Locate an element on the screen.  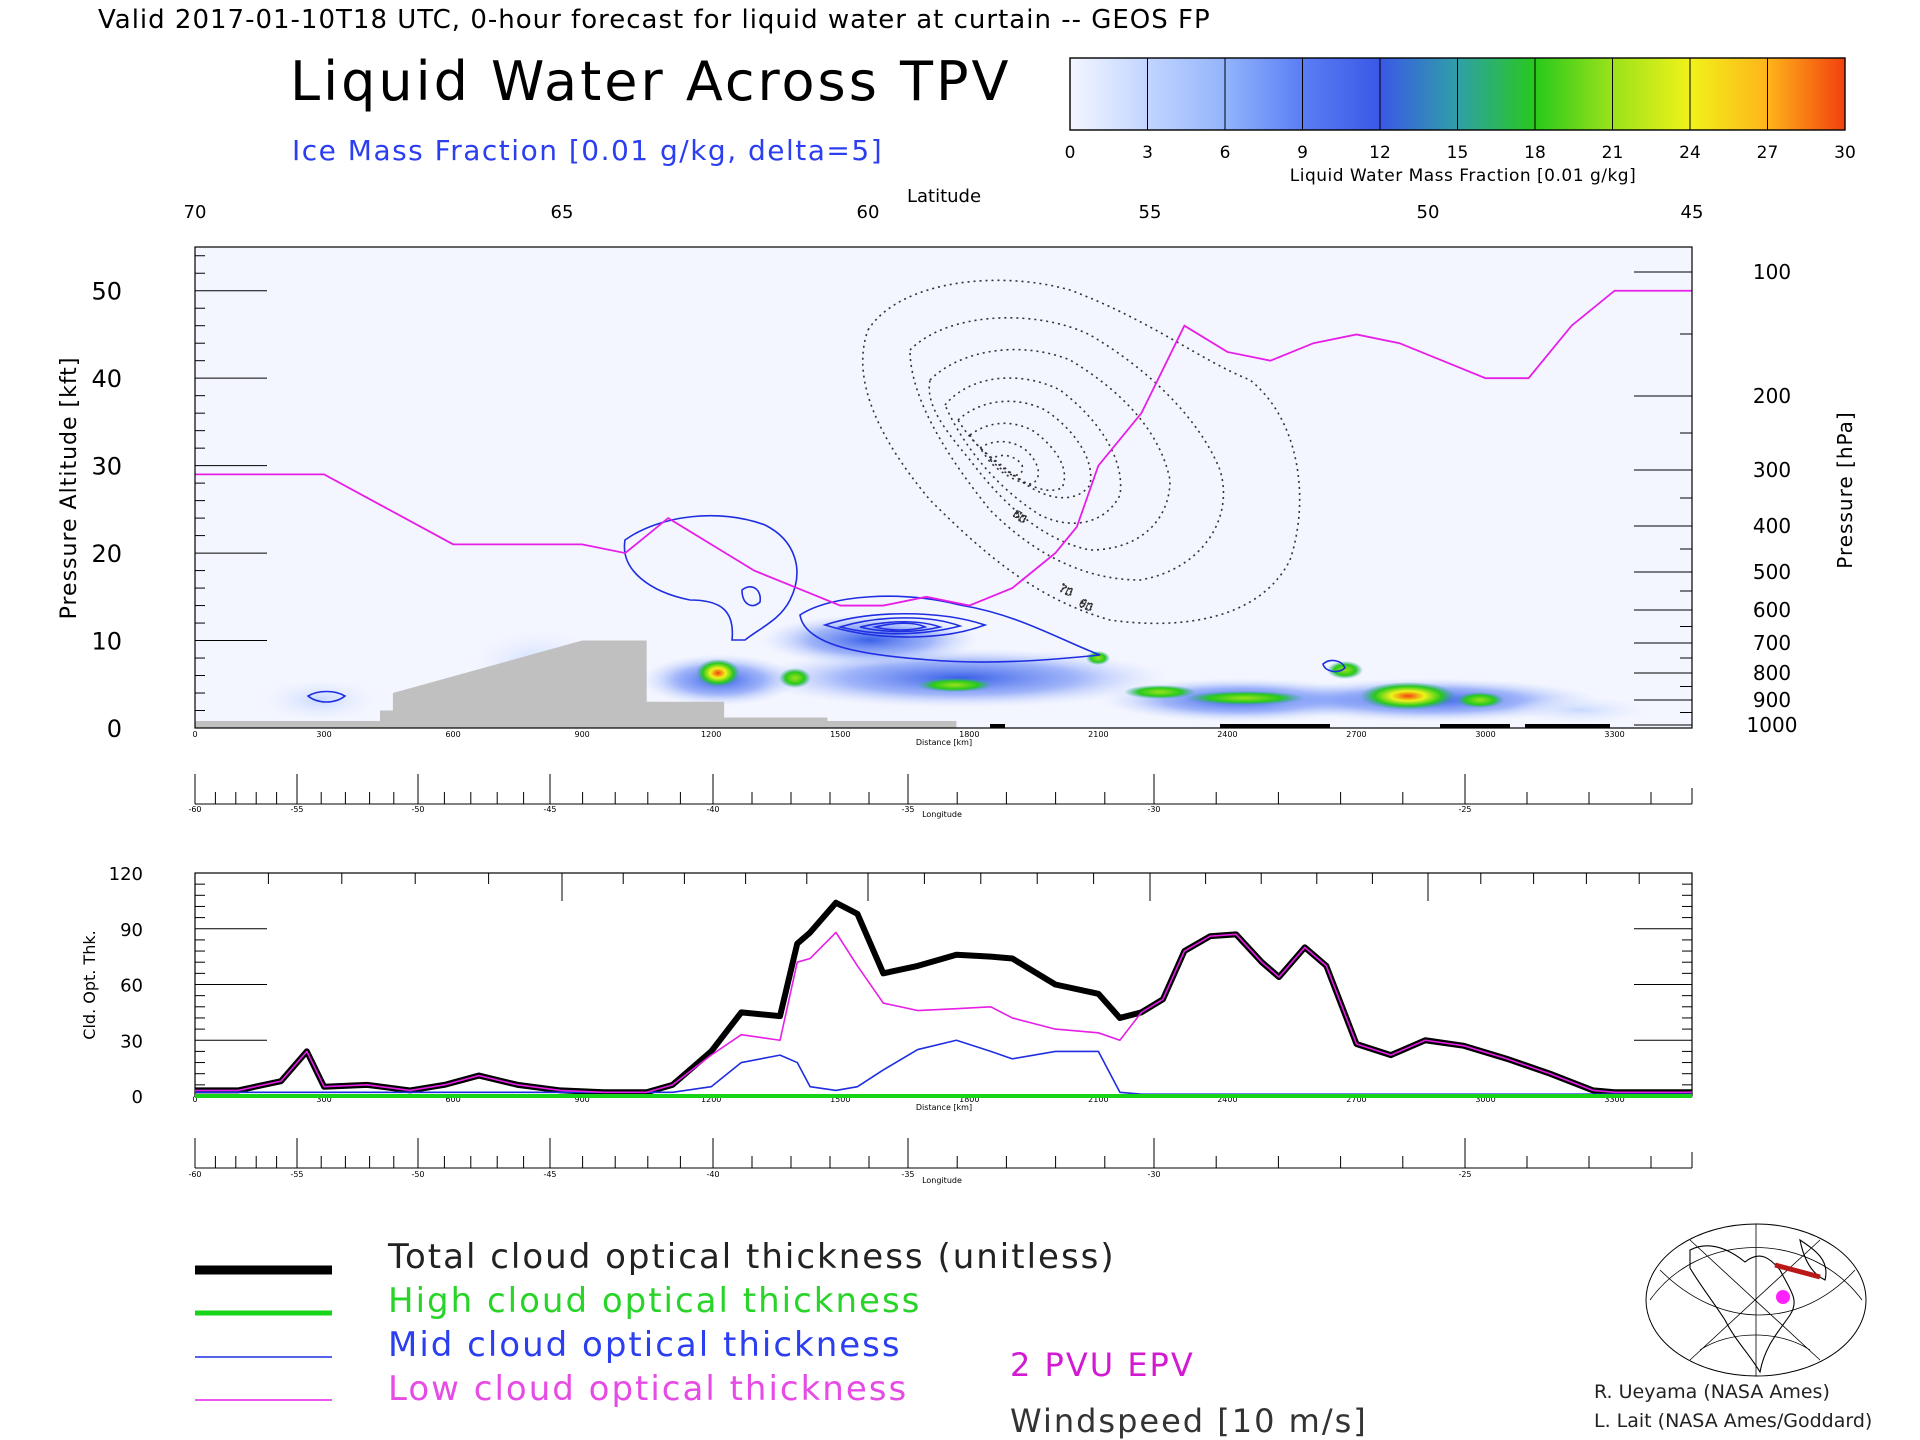
optical-distance-tick-label: 3300 is located at coordinates (1614, 1099).